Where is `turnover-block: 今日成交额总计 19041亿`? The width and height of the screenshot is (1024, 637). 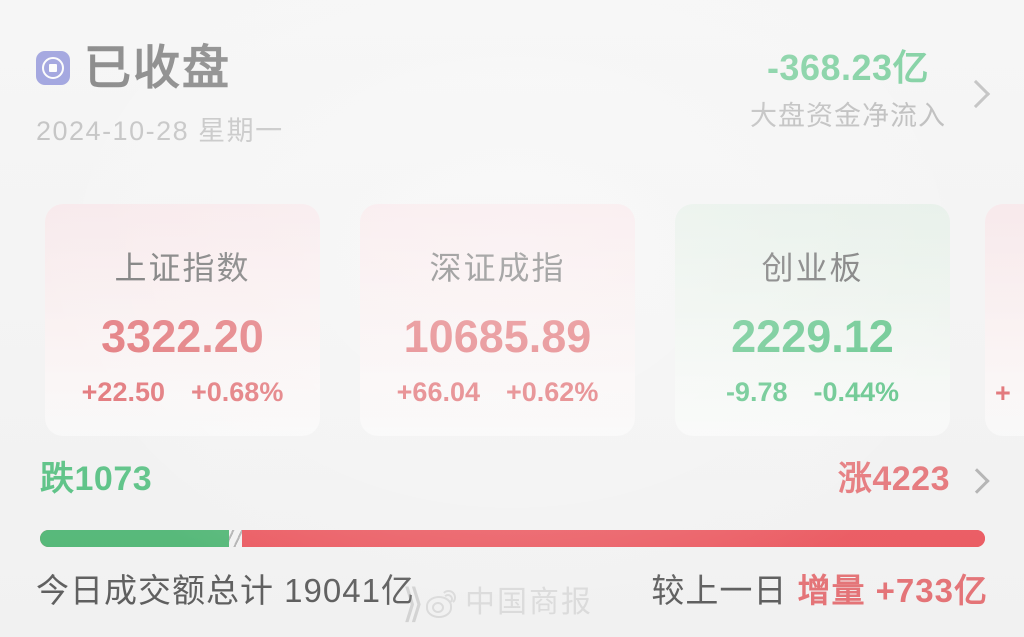 turnover-block: 今日成交额总计 19041亿 is located at coordinates (225, 590).